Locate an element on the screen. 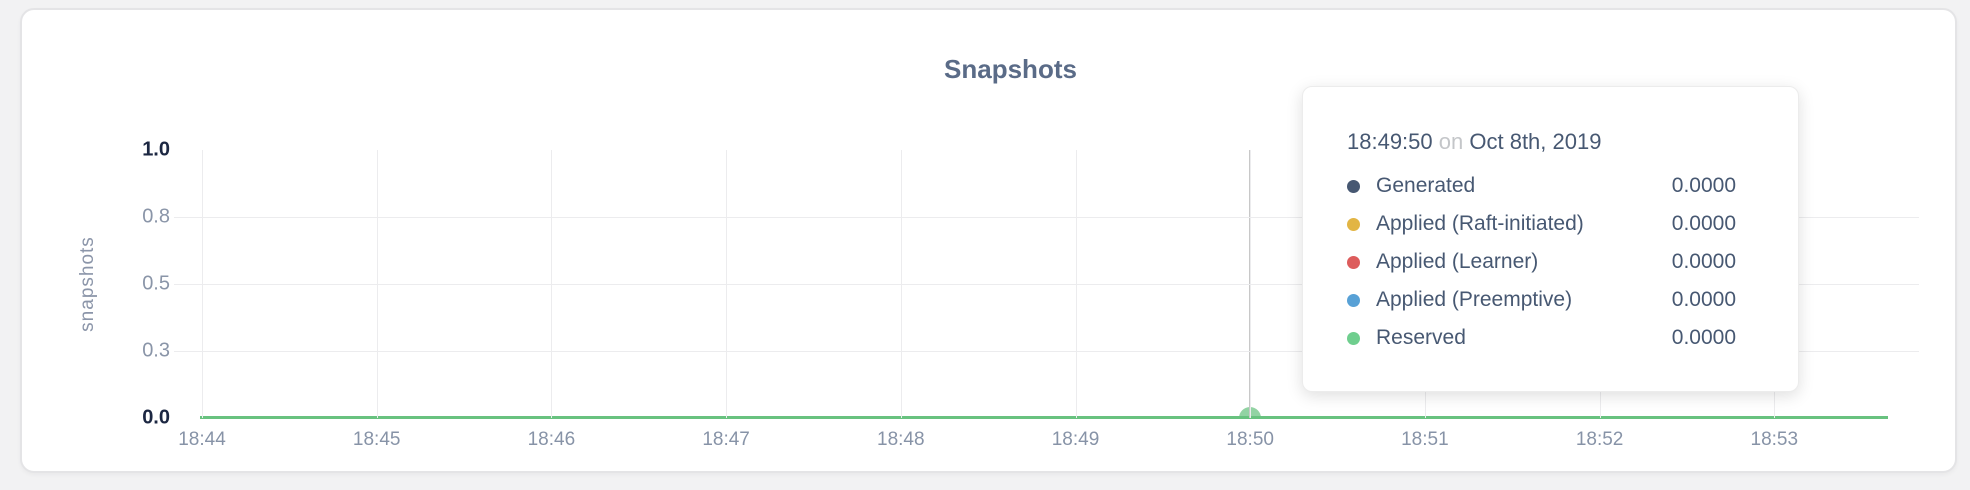 The image size is (1970, 490). tooltip-time: 18:49:50 is located at coordinates (1390, 141).